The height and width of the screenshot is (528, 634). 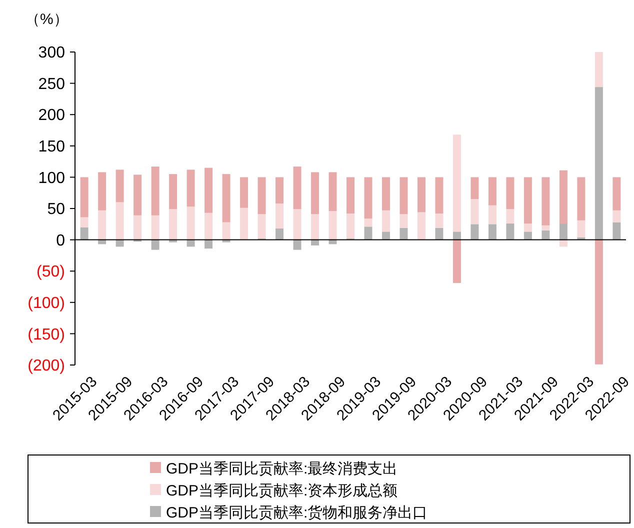 What do you see at coordinates (282, 491) in the screenshot?
I see `legend-label: GDP当季同比贡献率:资本形成总额` at bounding box center [282, 491].